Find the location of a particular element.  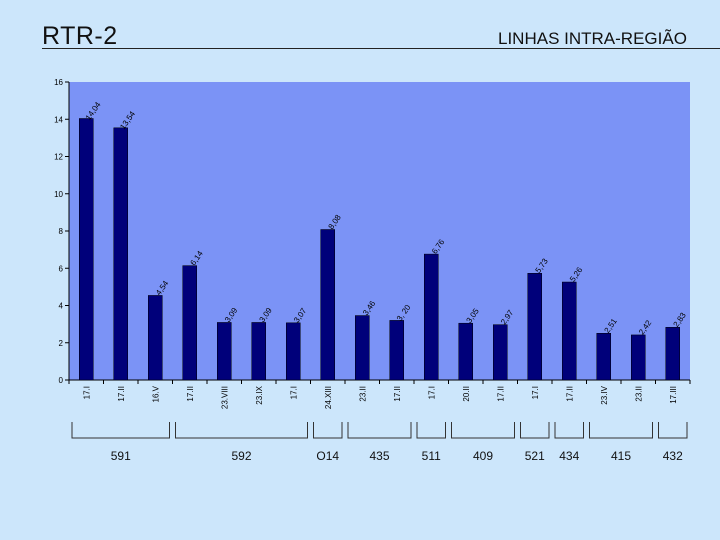

category-label: 23.IX is located at coordinates (259, 394).